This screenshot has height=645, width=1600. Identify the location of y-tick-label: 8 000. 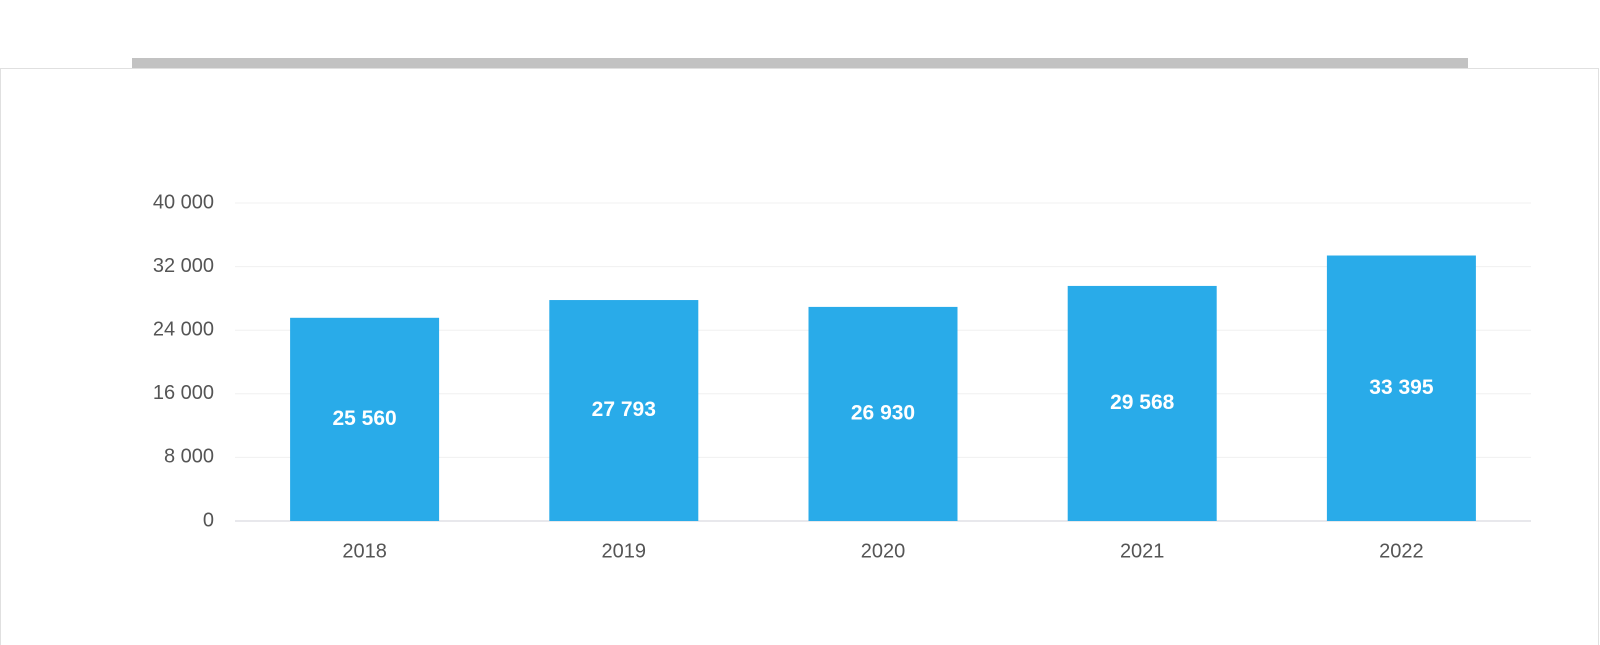
(189, 457).